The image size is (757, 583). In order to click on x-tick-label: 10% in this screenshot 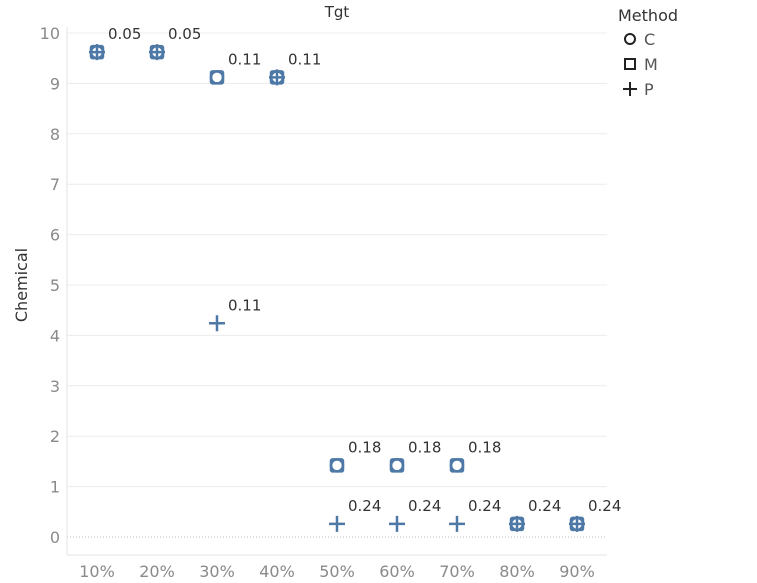, I will do `click(97, 571)`.